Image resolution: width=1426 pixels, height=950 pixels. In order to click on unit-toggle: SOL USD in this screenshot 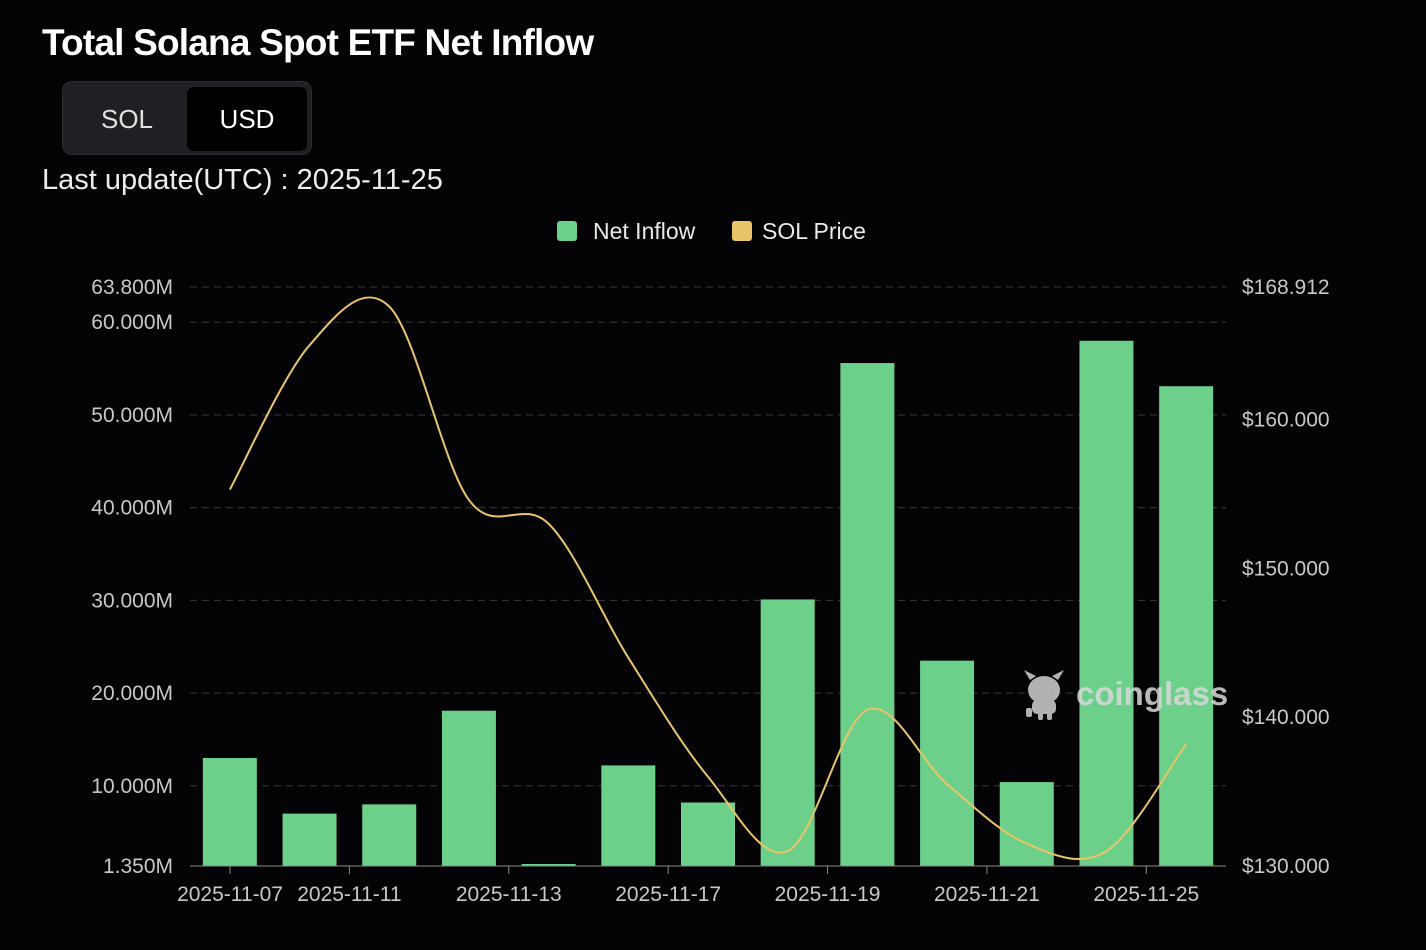, I will do `click(187, 118)`.